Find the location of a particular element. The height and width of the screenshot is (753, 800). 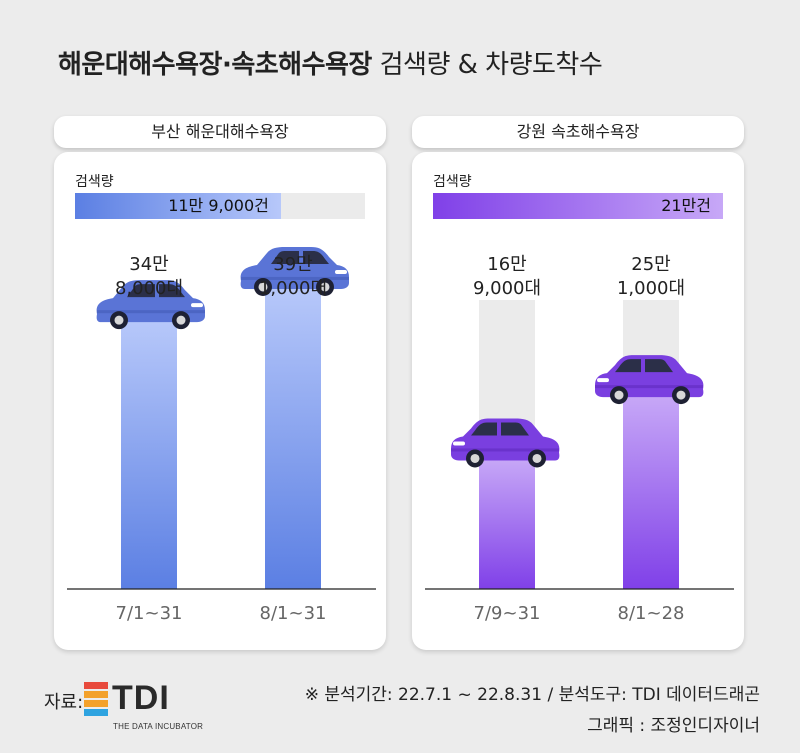

search-bar-haeundae: 11만 9,000건 is located at coordinates (220, 206).